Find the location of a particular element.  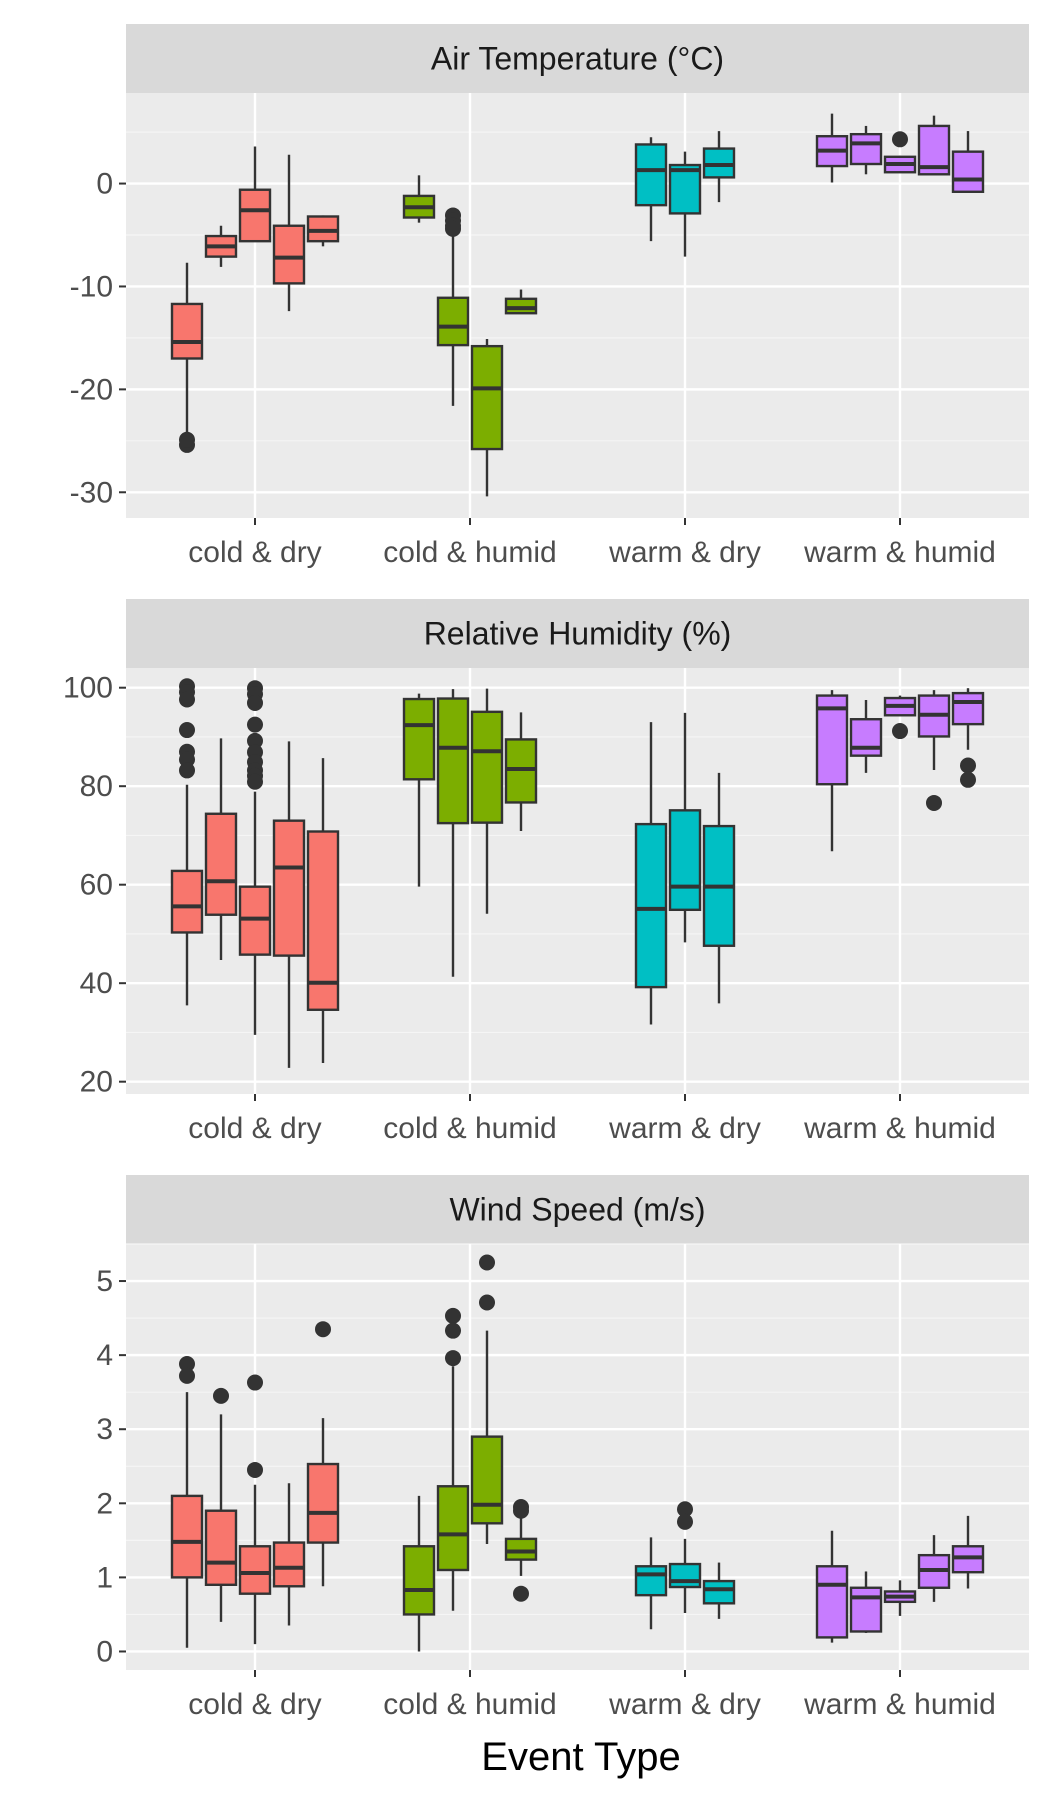

y-tick-label: 5 is located at coordinates (104, 1281).